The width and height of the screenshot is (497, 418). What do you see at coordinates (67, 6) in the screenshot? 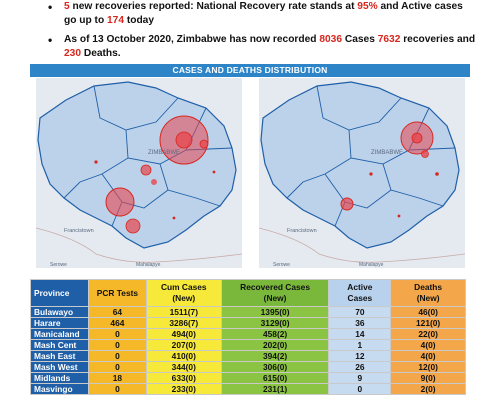
I see `highlight-value: 5` at bounding box center [67, 6].